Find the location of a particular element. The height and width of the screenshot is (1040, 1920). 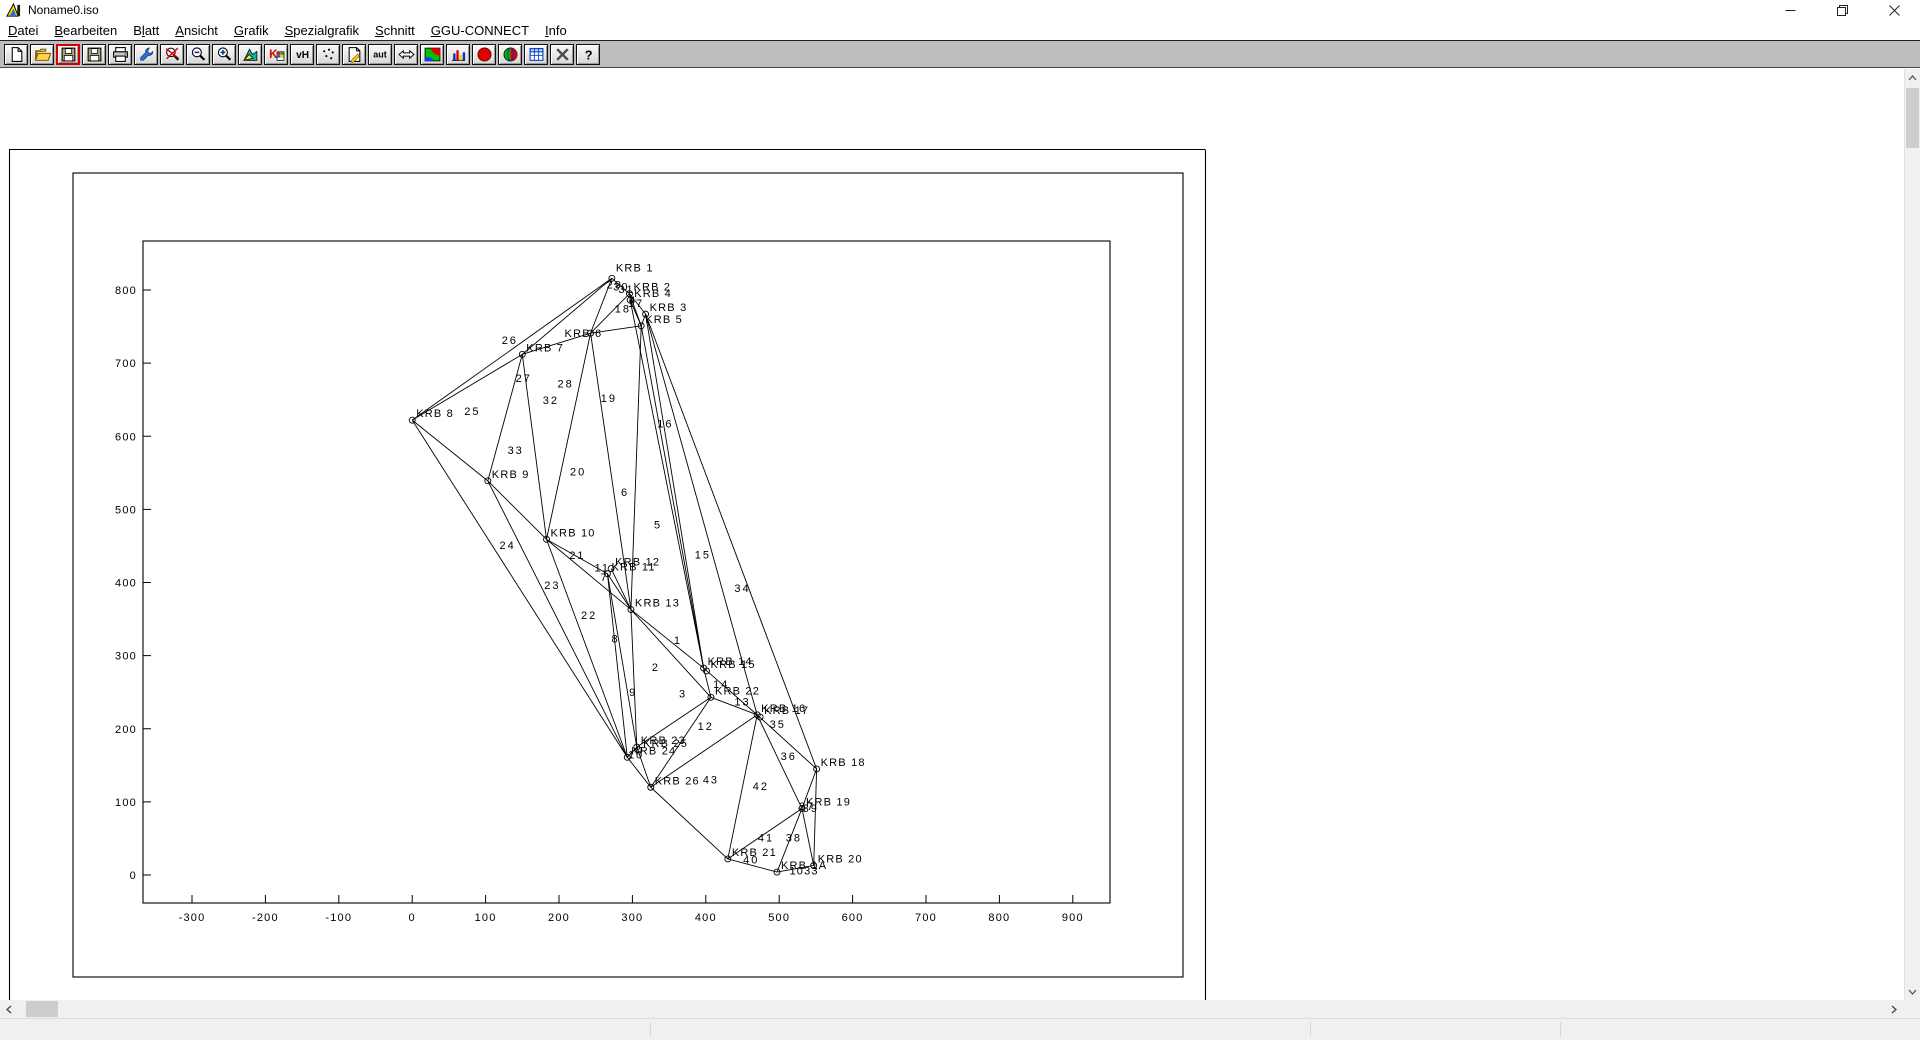

menu-item-bearbeiten: Bearbeiten is located at coordinates (86, 30).